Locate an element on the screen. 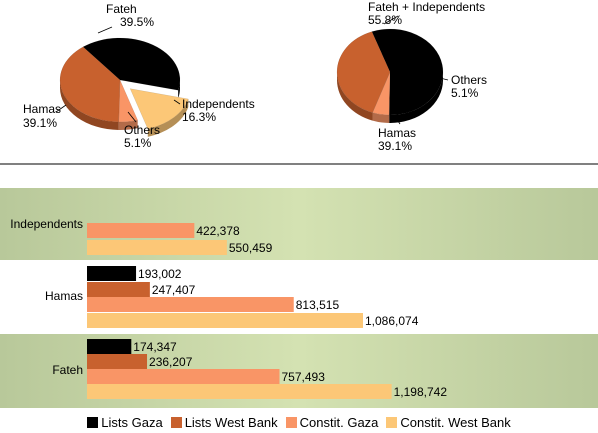 The height and width of the screenshot is (433, 598). category-label-independents: Independents is located at coordinates (46, 224).